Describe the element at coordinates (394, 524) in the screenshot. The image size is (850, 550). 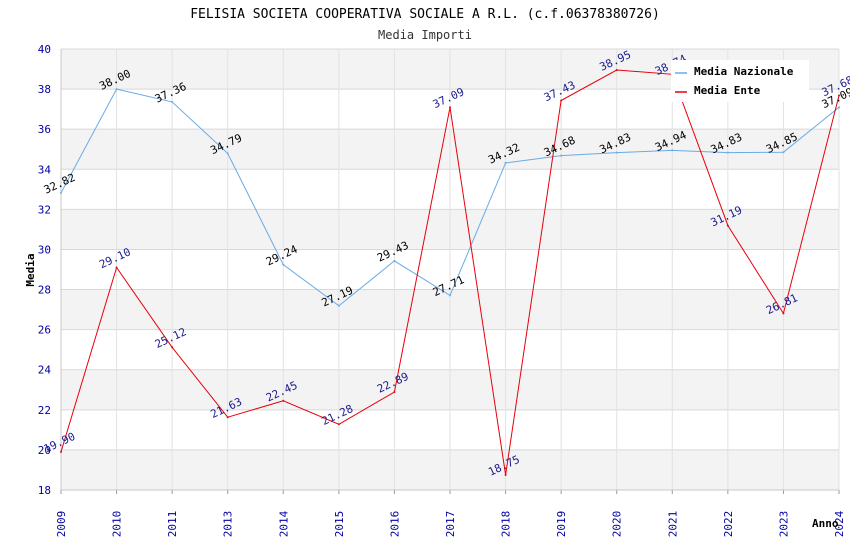
I see `x-tick-label: 2016` at that location.